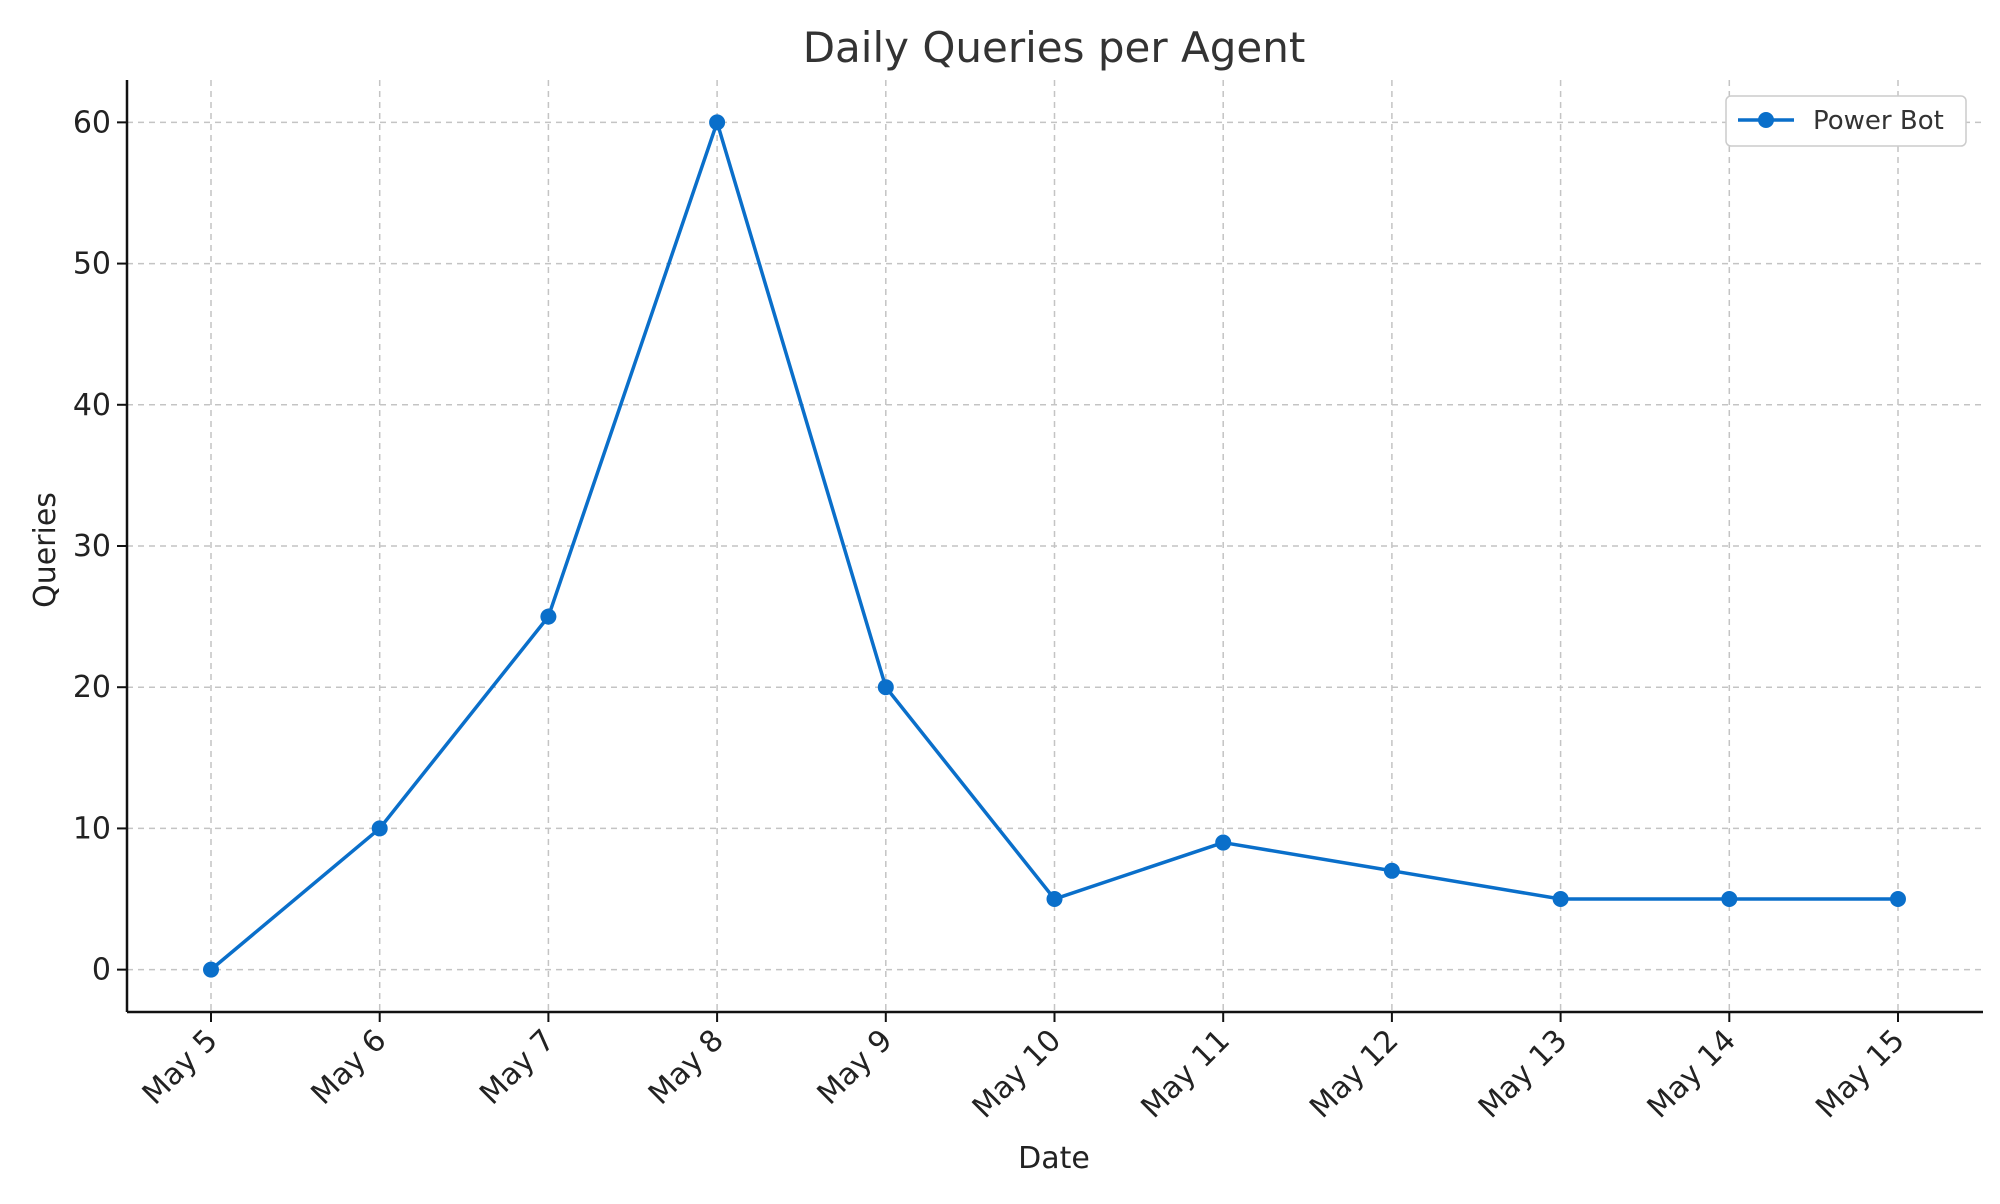 This screenshot has width=2000, height=1204. I want to click on x-tick-label: May 15, so click(1860, 1074).